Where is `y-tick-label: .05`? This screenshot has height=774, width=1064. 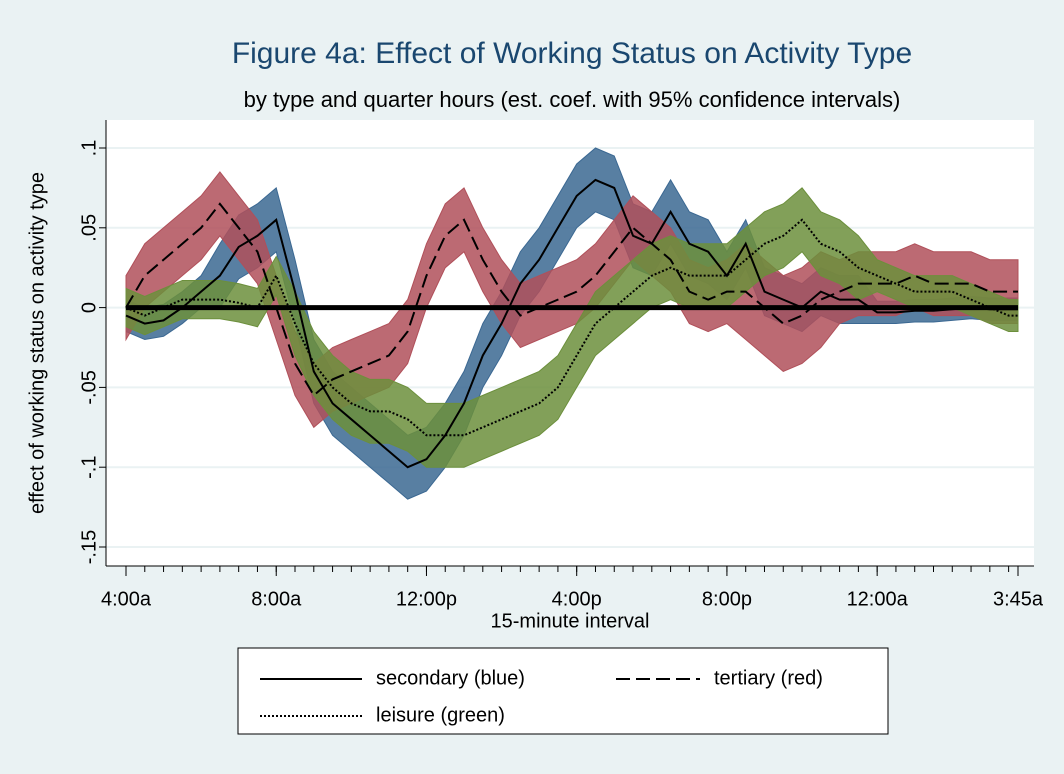 y-tick-label: .05 is located at coordinates (89, 228).